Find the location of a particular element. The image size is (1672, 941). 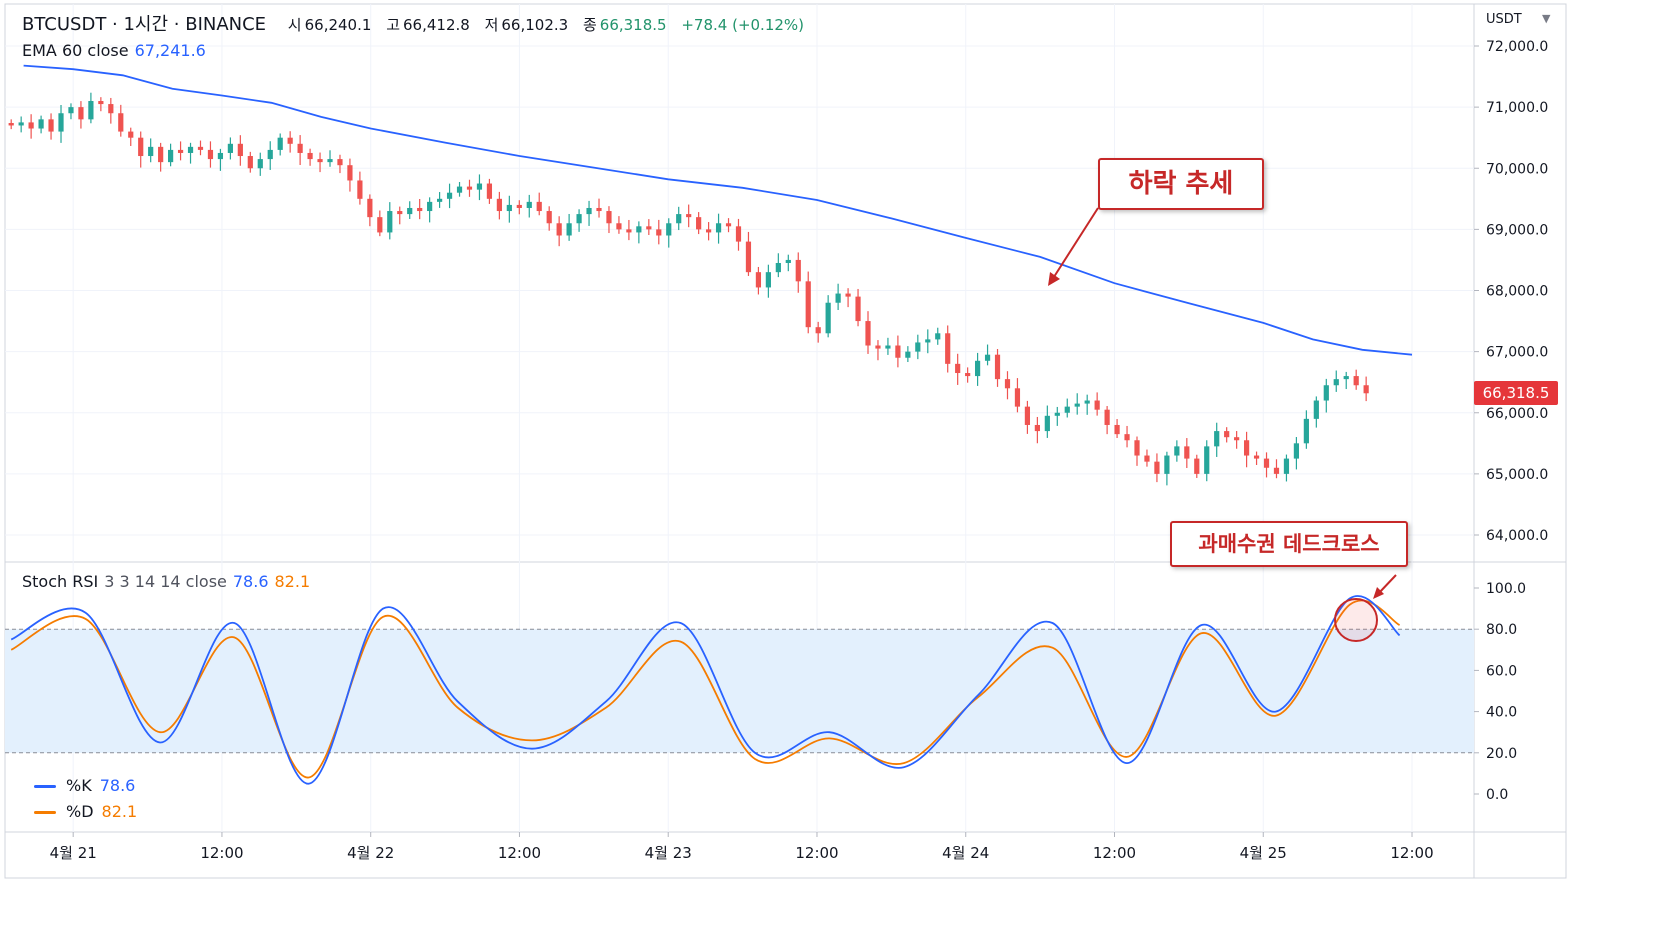

stoch-tick-label-3: 40.0 is located at coordinates (1501, 713).